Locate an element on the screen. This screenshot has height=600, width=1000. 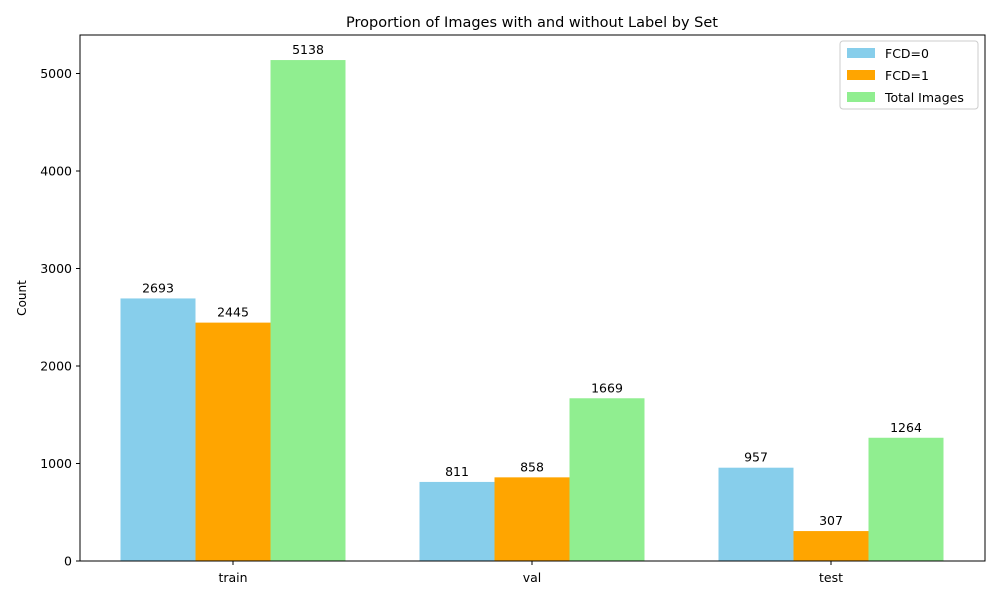
legend-label: Total Images is located at coordinates (924, 97).